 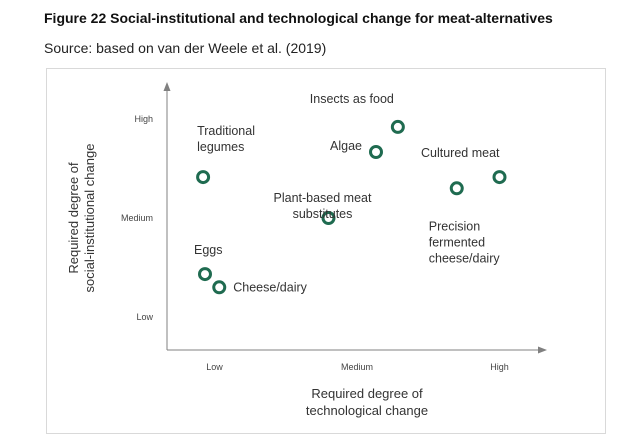 What do you see at coordinates (167, 86) in the screenshot?
I see `y-axis-arrow` at bounding box center [167, 86].